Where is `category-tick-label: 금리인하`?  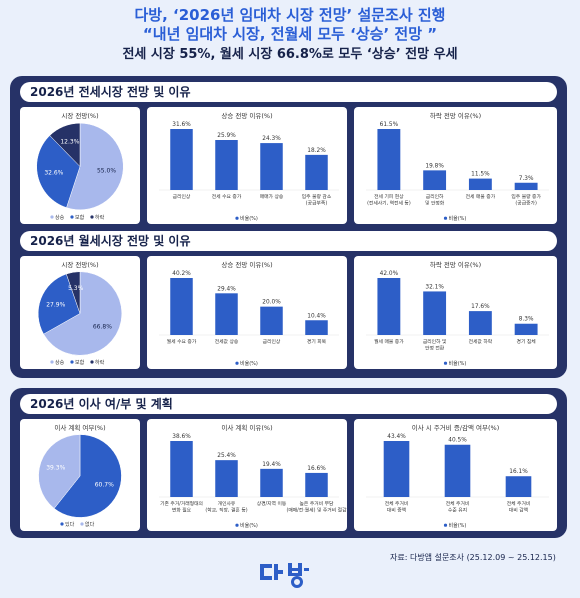
category-tick-label: 금리인하 is located at coordinates (435, 196).